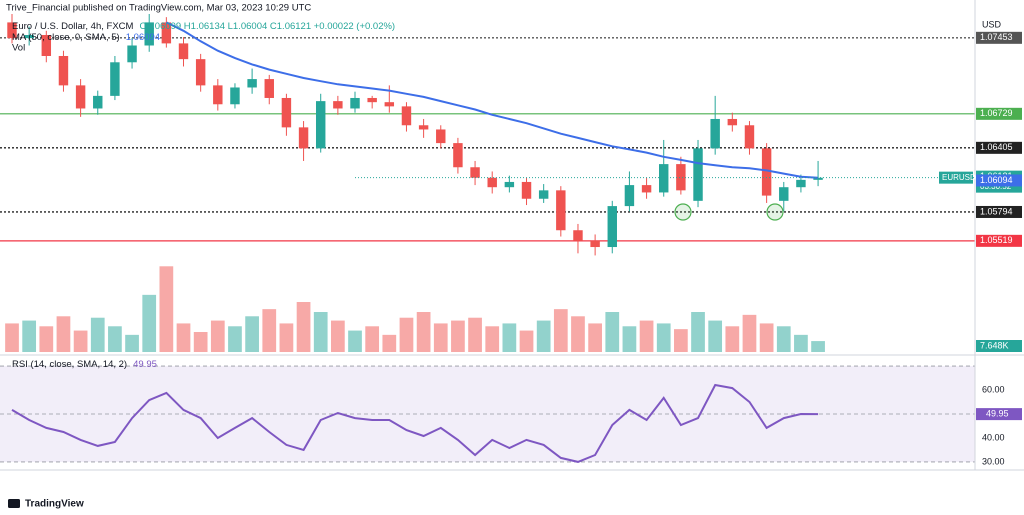  I want to click on symbol-tag-bg, so click(956, 177).